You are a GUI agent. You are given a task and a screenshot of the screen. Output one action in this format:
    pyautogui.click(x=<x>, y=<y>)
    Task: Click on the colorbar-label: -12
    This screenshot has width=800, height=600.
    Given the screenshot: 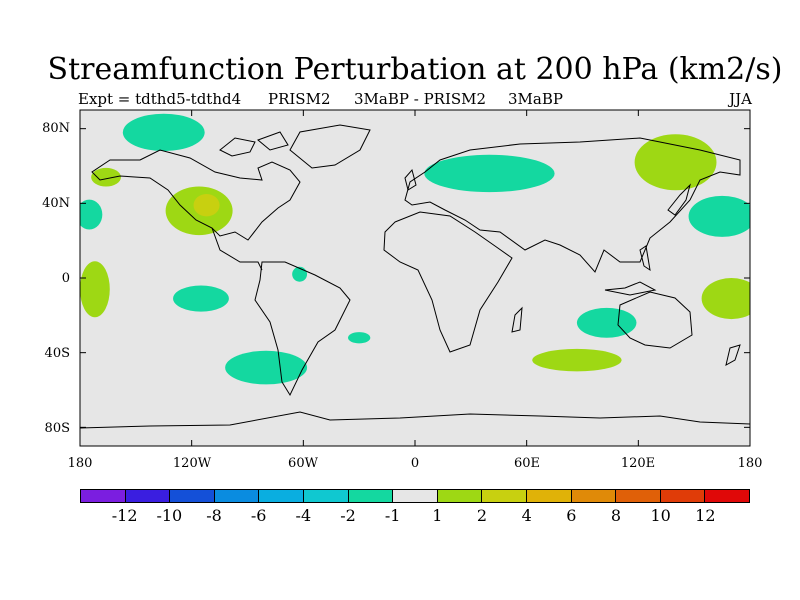 What is the action you would take?
    pyautogui.click(x=124, y=515)
    